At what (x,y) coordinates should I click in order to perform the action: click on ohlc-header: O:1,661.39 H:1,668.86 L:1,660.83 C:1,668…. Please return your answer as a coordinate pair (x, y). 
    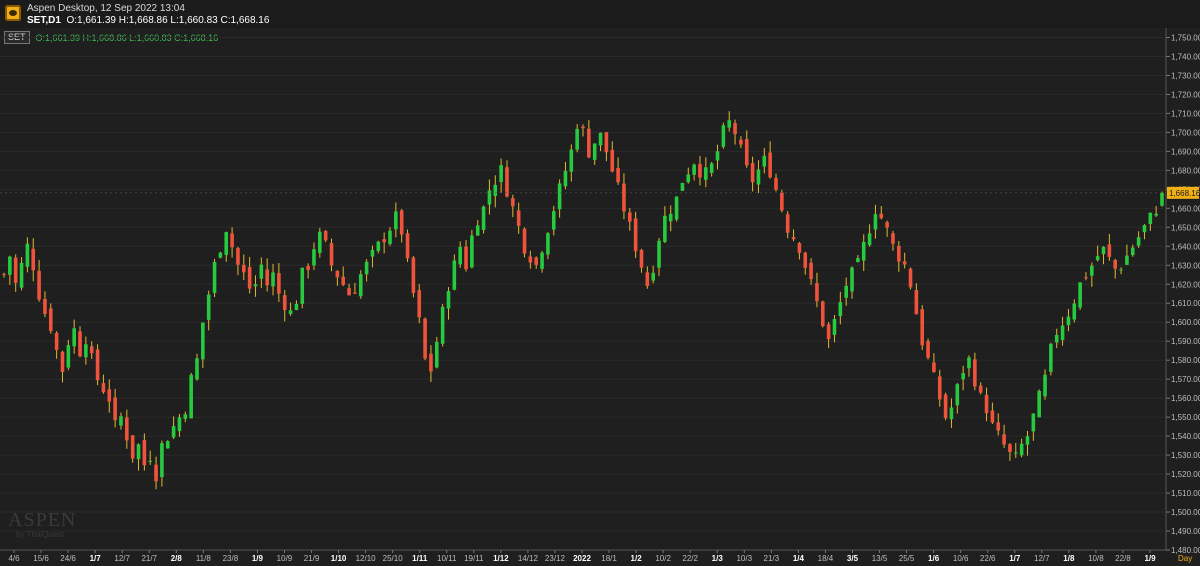
    Looking at the image, I should click on (168, 20).